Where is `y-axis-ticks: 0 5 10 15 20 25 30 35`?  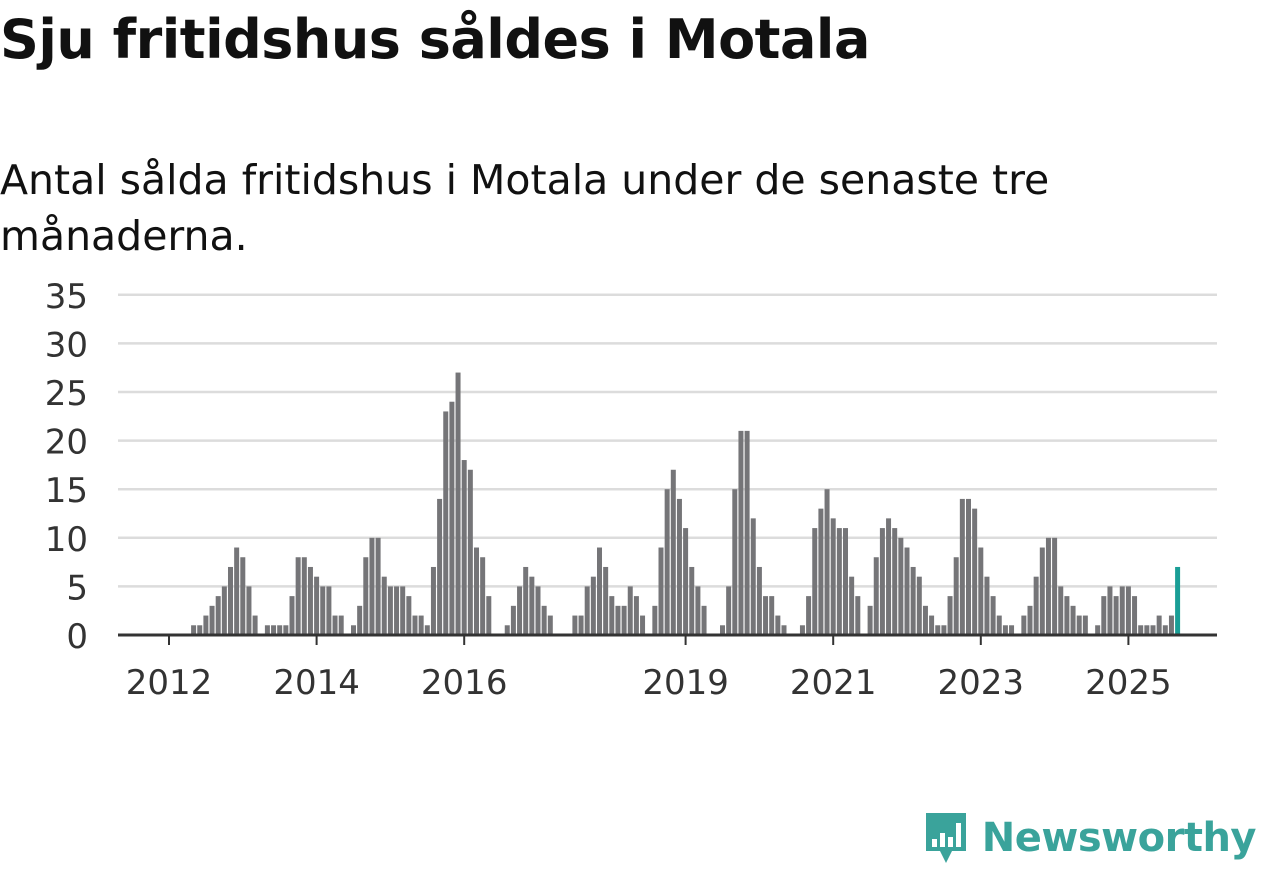 y-axis-ticks: 0 5 10 15 20 25 30 35 is located at coordinates (66, 467).